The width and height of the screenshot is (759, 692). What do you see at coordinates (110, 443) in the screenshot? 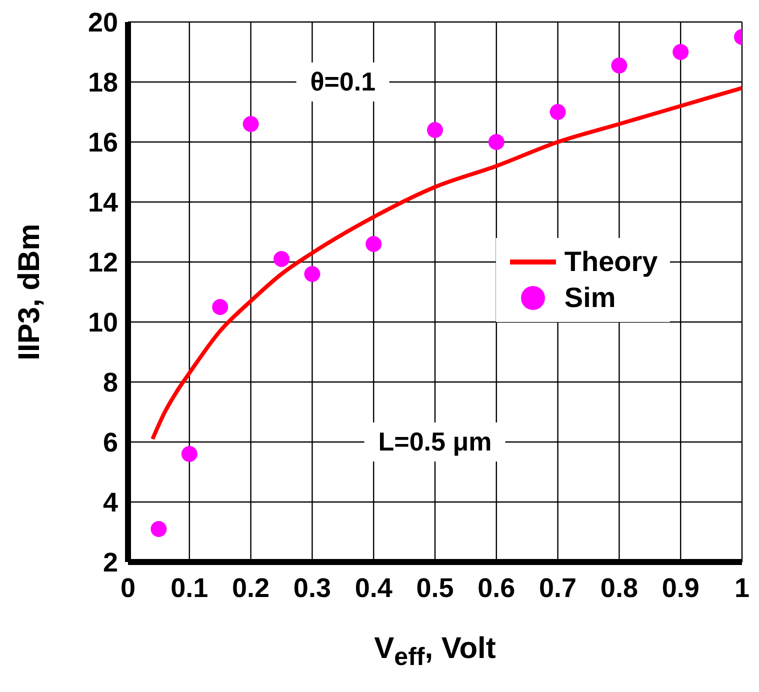
I see `y-tick-label: 6` at bounding box center [110, 443].